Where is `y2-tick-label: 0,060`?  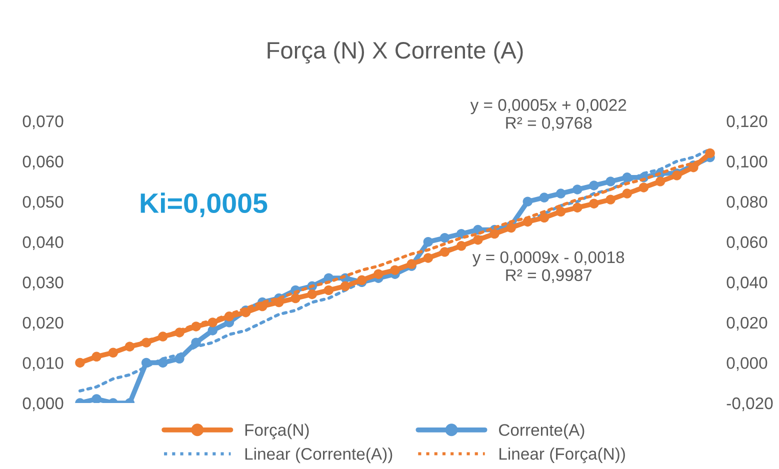
y2-tick-label: 0,060 is located at coordinates (747, 243).